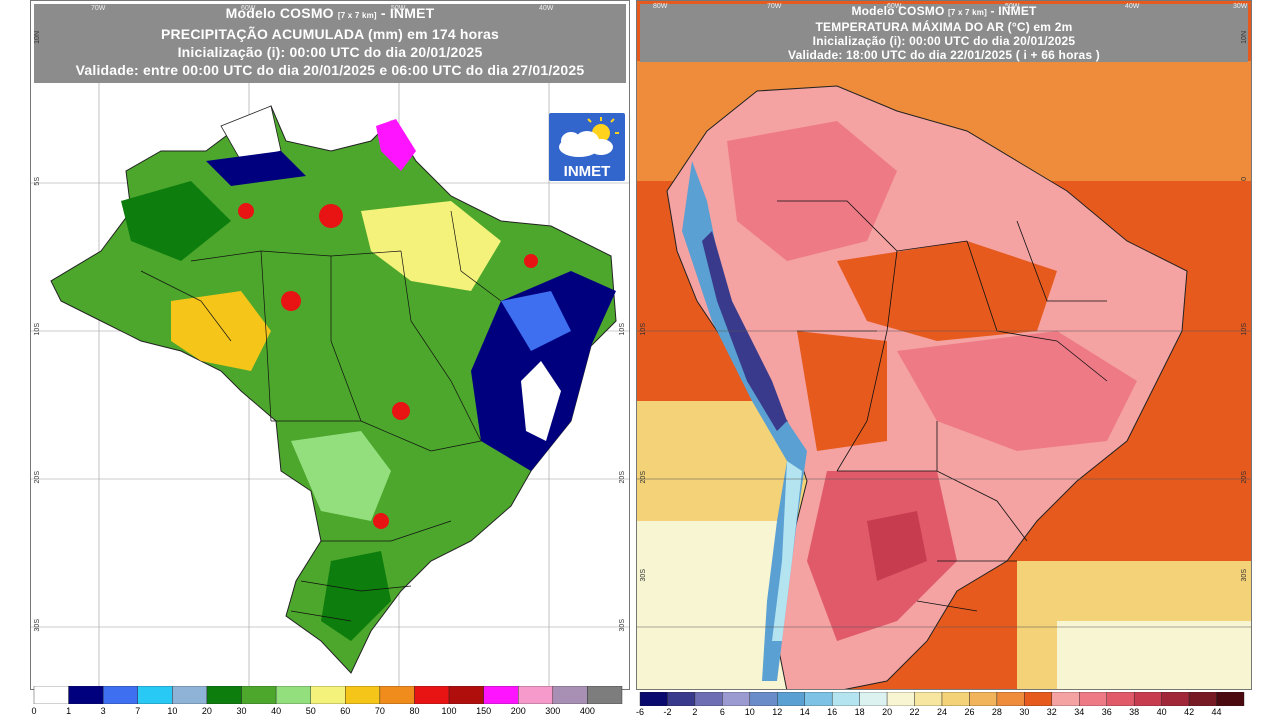 This screenshot has width=1280, height=720. I want to click on precipitation-colorbar-swatches, so click(328, 695).